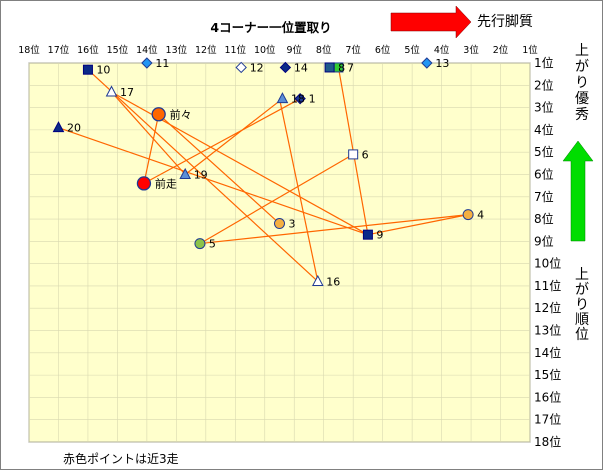 This screenshot has width=603, height=471. I want to click on point-marker-前々, so click(158, 114).